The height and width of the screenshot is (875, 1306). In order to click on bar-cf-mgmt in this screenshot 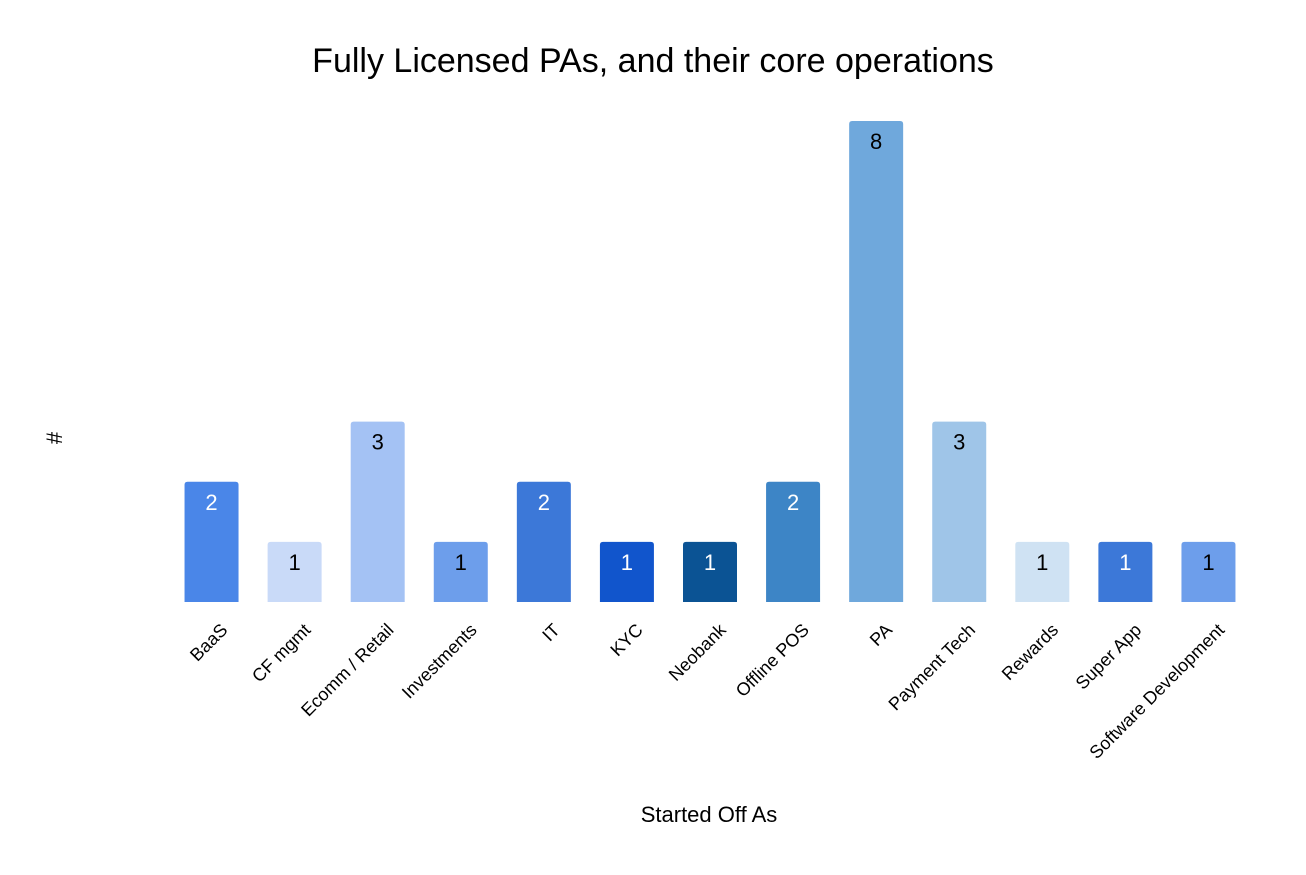, I will do `click(294, 571)`.